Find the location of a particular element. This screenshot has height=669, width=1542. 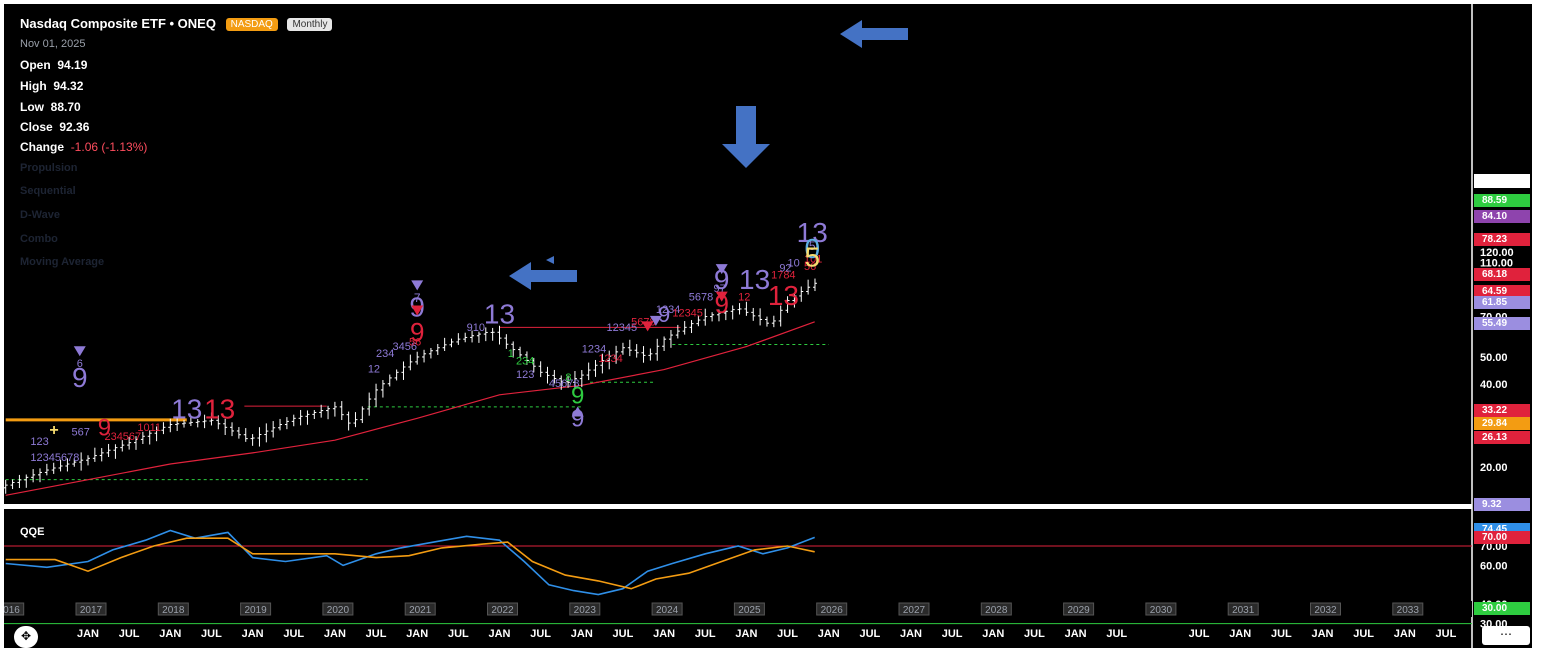

qqe-title: QQE is located at coordinates (32, 532).